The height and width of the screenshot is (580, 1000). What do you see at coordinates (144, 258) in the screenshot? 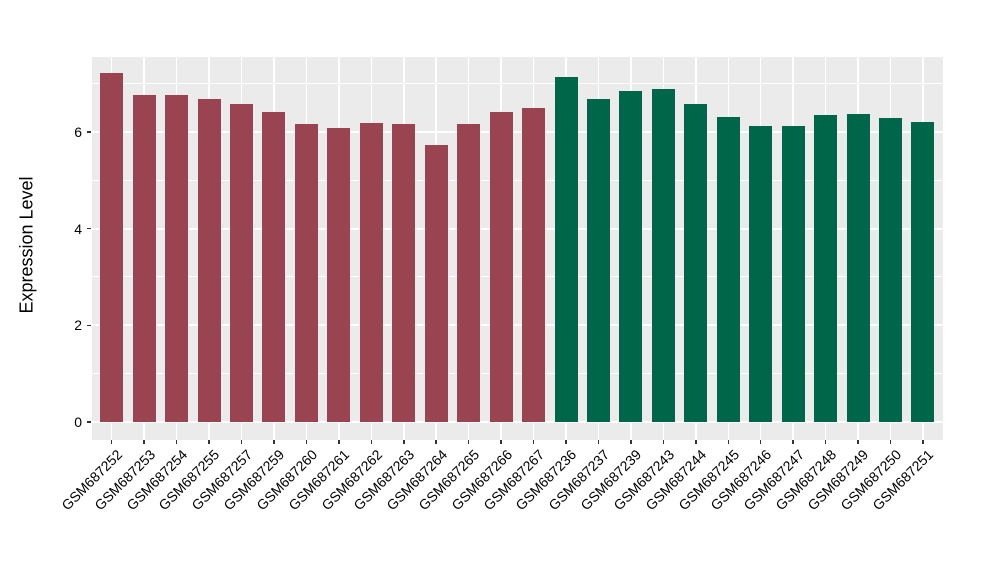
I see `bar-GSM687253` at bounding box center [144, 258].